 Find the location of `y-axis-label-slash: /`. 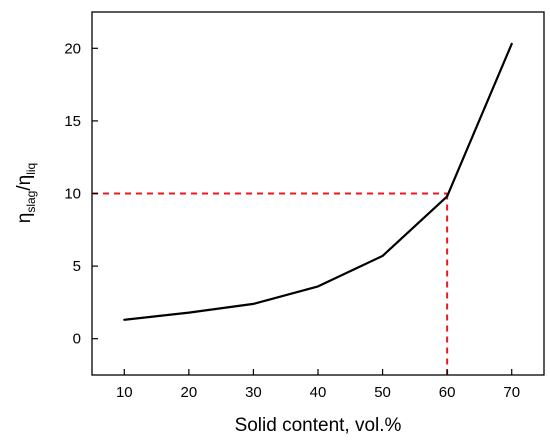

y-axis-label-slash: / is located at coordinates (24, 188).